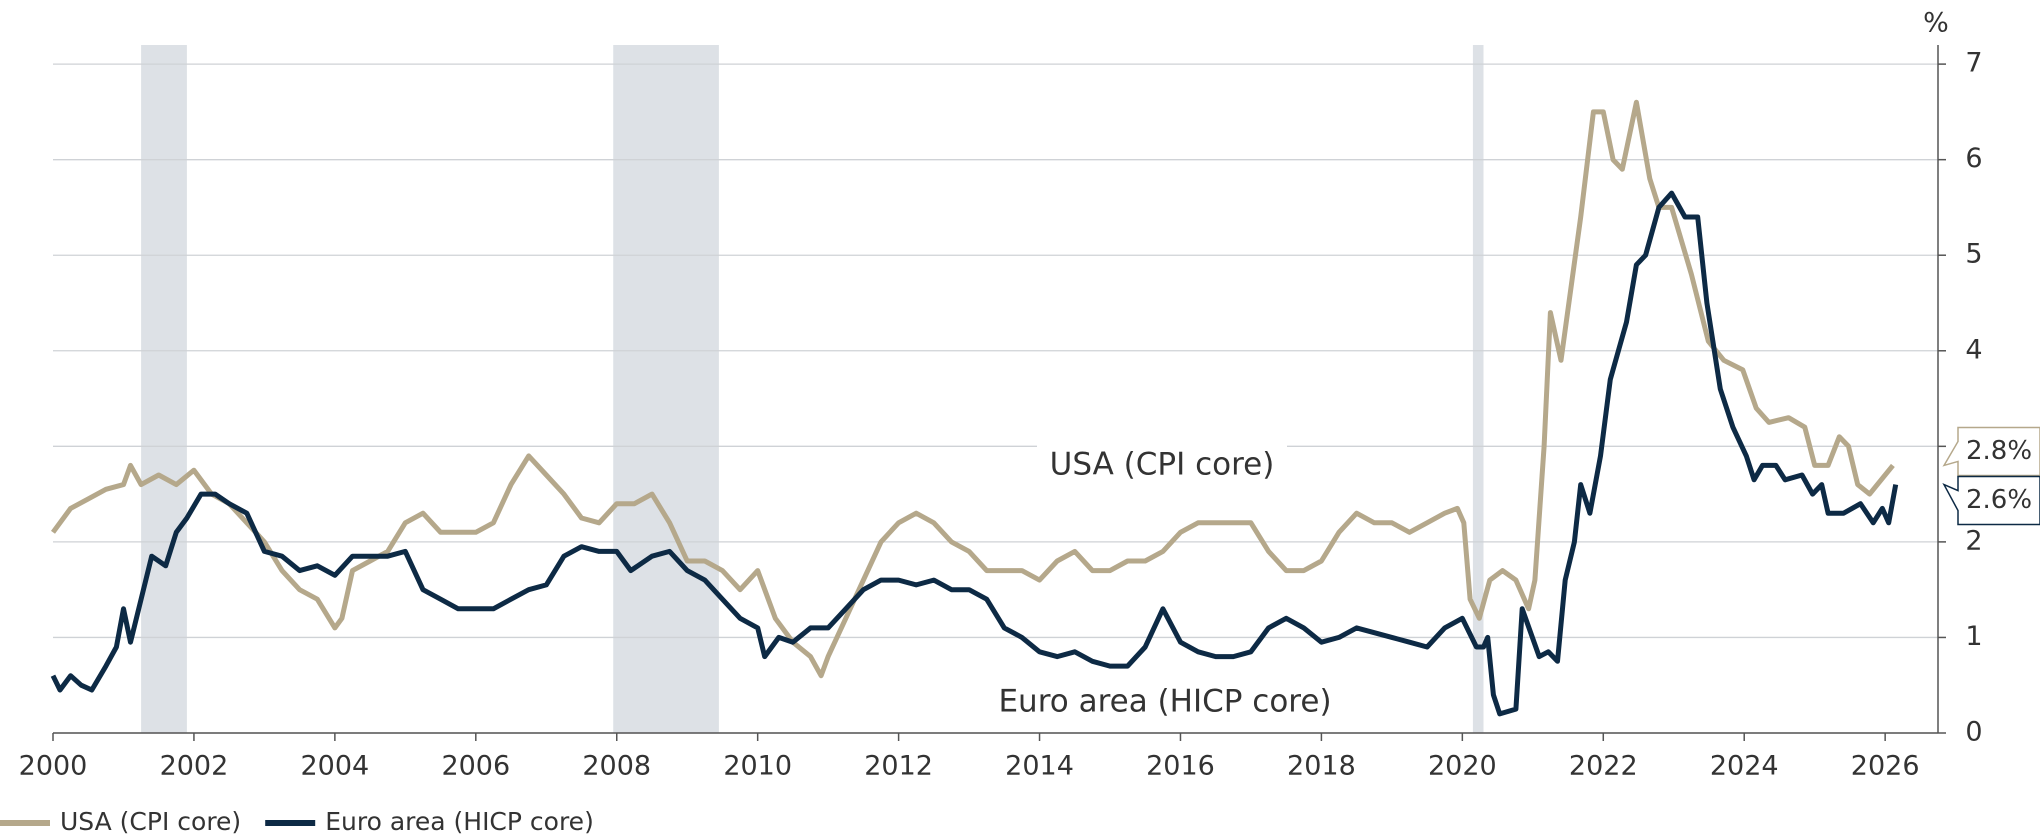 Image resolution: width=2040 pixels, height=838 pixels. I want to click on x-tick-label: 2008, so click(616, 766).